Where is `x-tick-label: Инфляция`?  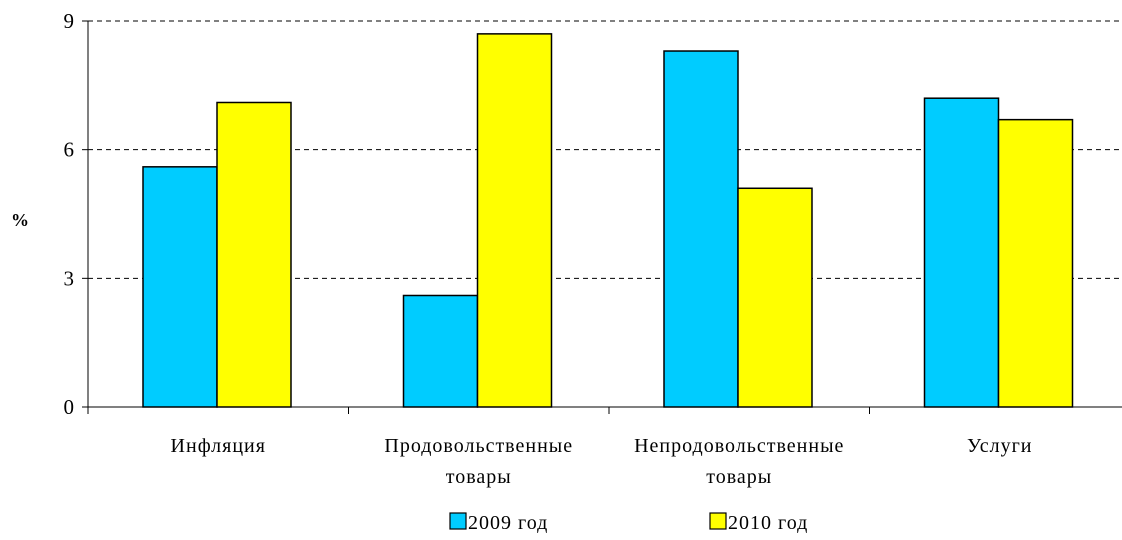
x-tick-label: Инфляция is located at coordinates (218, 446).